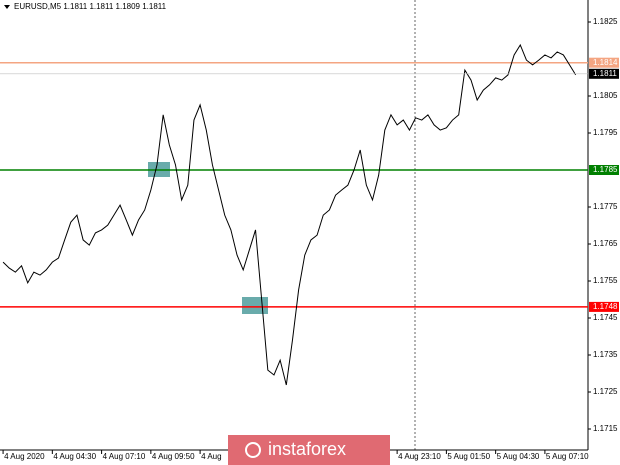 The width and height of the screenshot is (620, 465). I want to click on last-price-box, so click(604, 73).